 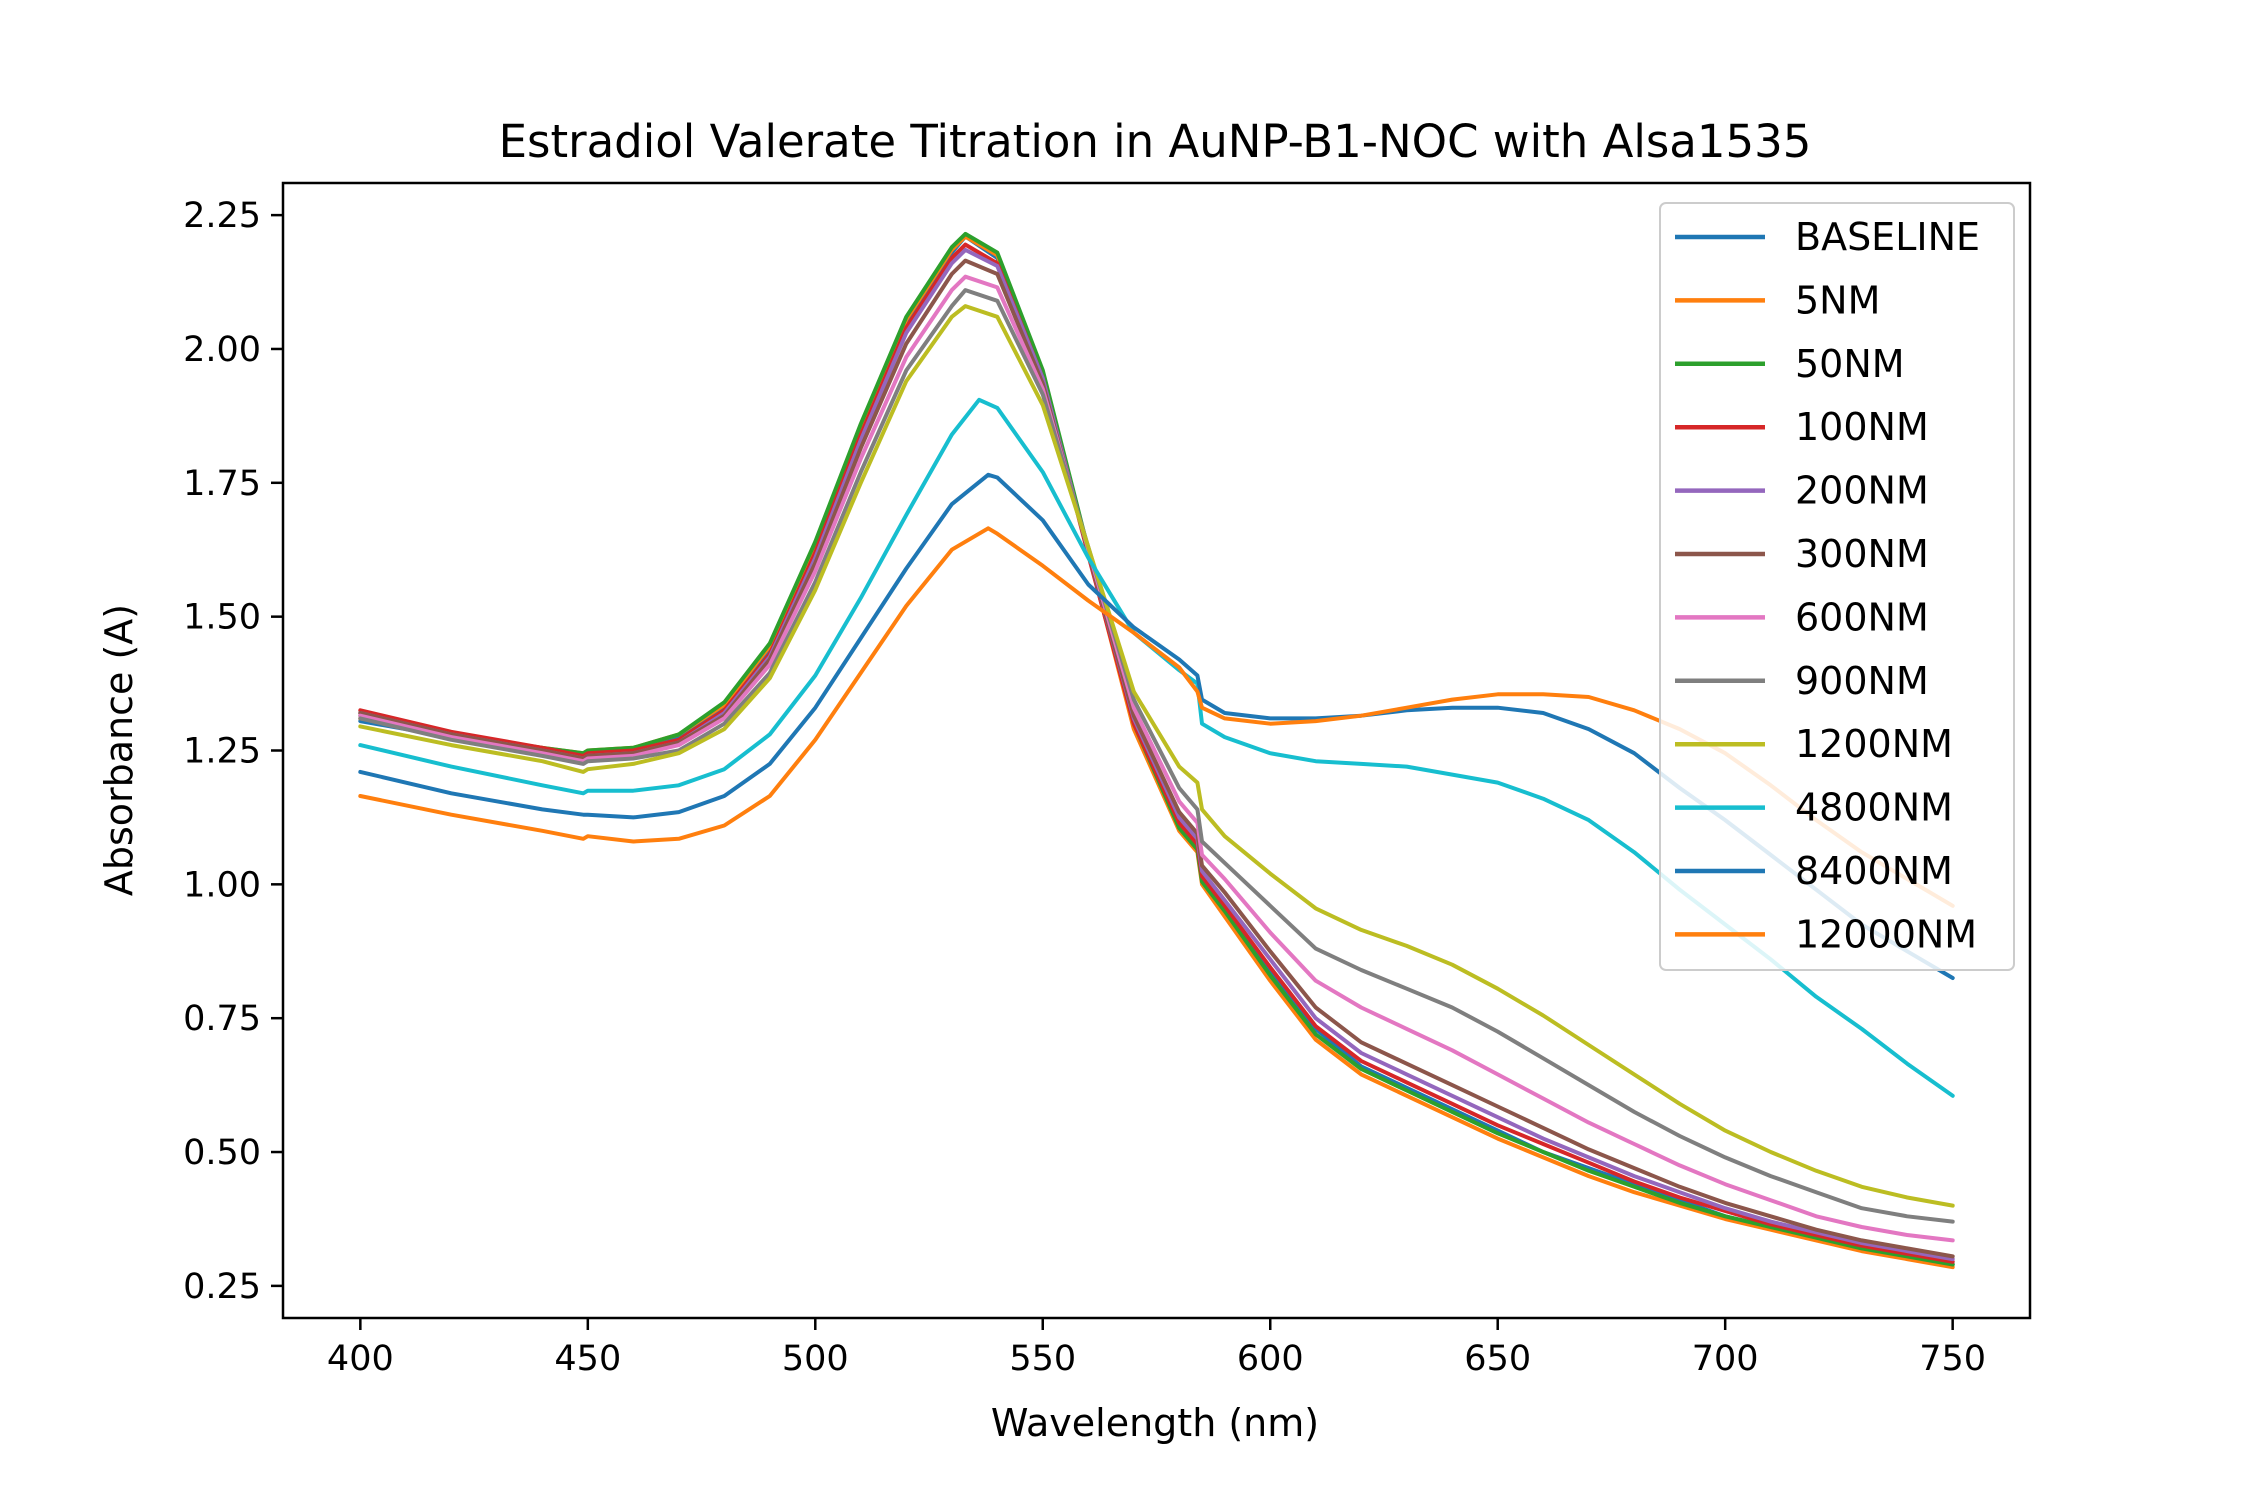 I want to click on legend-label: 5NM, so click(x=1837, y=300).